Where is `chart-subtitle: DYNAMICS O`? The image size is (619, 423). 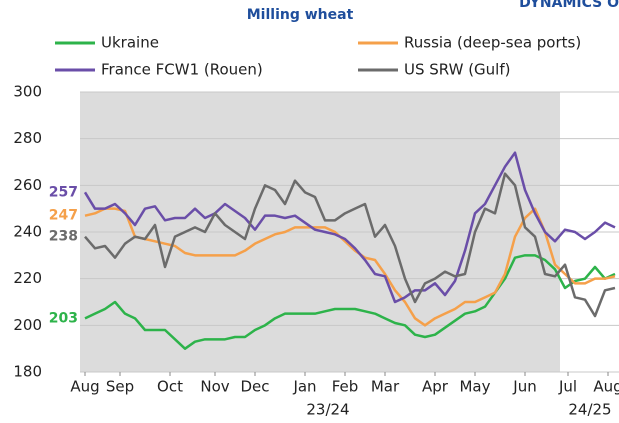 chart-subtitle: DYNAMICS O is located at coordinates (569, 5).